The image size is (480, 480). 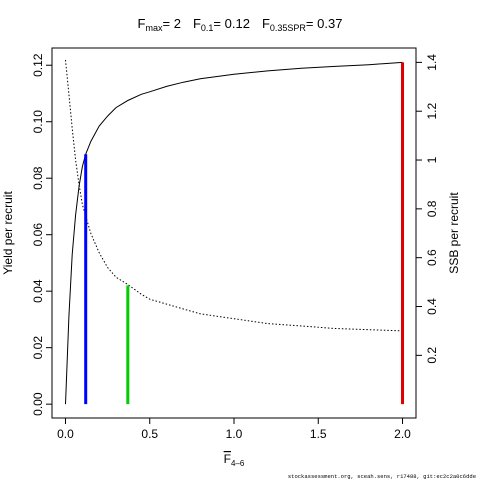 I want to click on y-right-tick-label: 1.2, so click(x=432, y=111).